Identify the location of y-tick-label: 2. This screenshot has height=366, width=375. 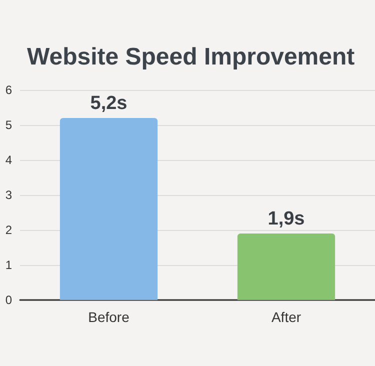
(8, 230).